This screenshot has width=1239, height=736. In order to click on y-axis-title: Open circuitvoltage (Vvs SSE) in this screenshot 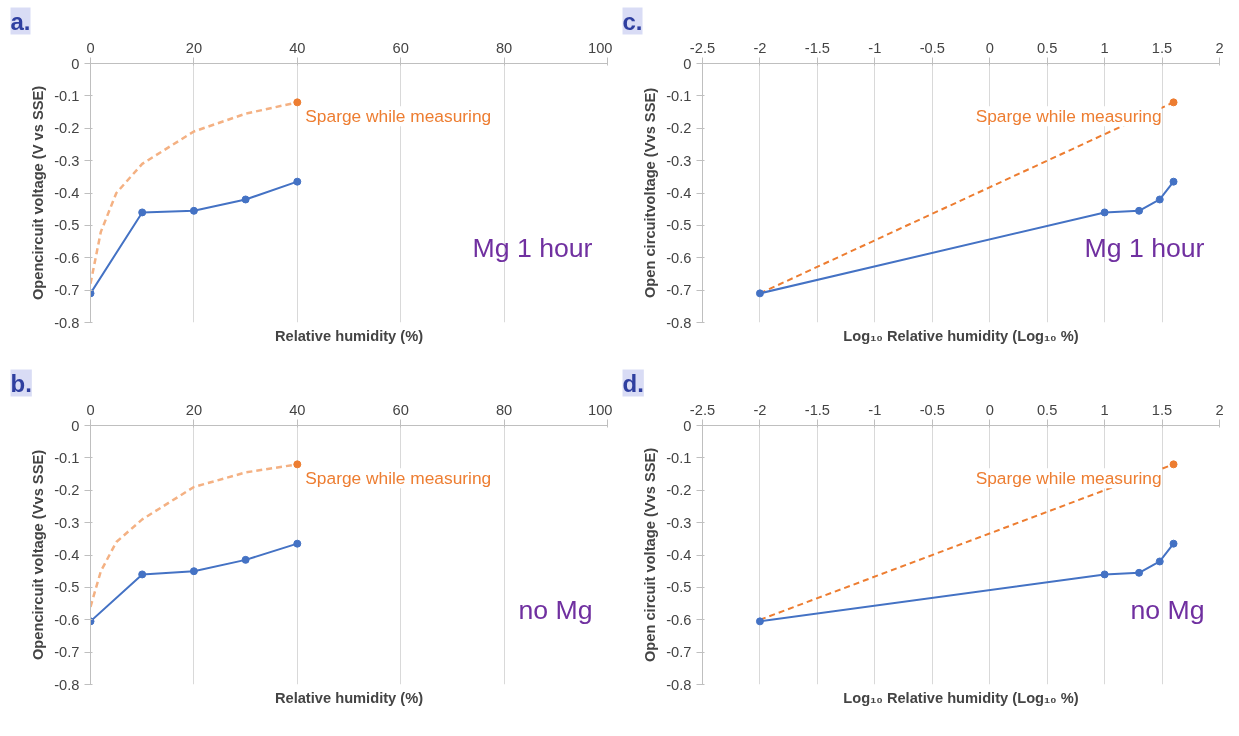, I will do `click(650, 193)`.